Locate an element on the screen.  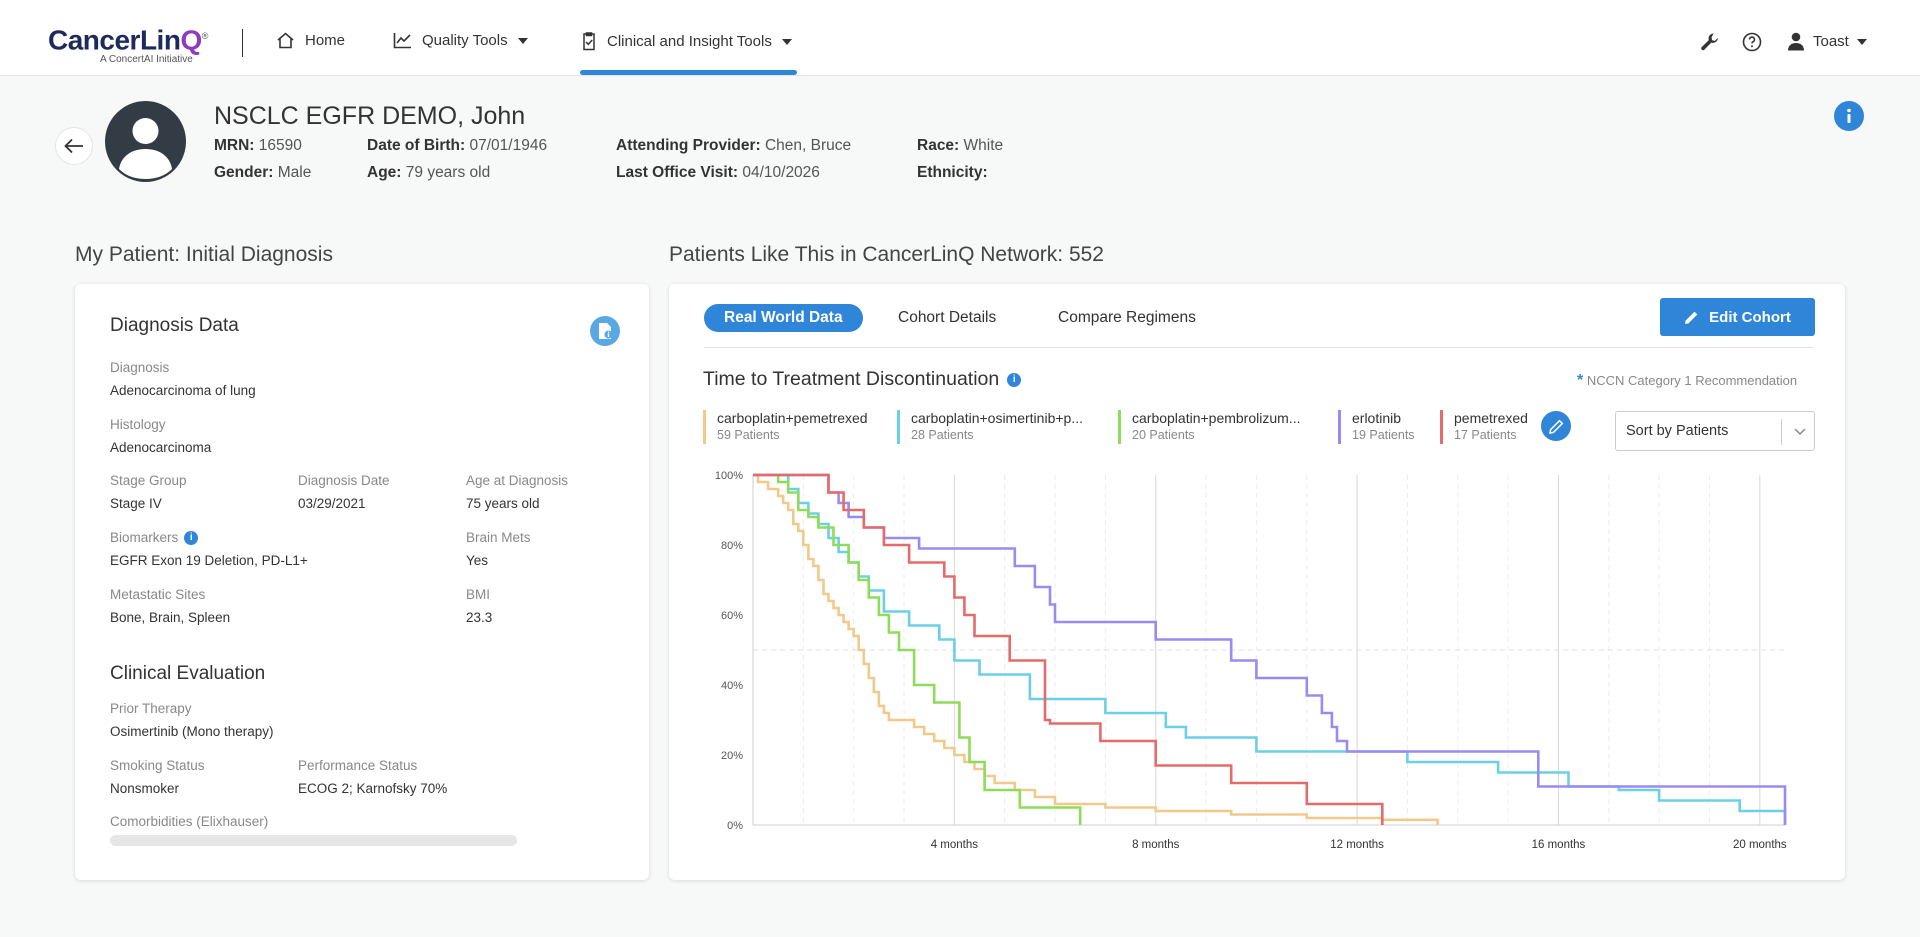
y-tick-label: 100% is located at coordinates (729, 476).